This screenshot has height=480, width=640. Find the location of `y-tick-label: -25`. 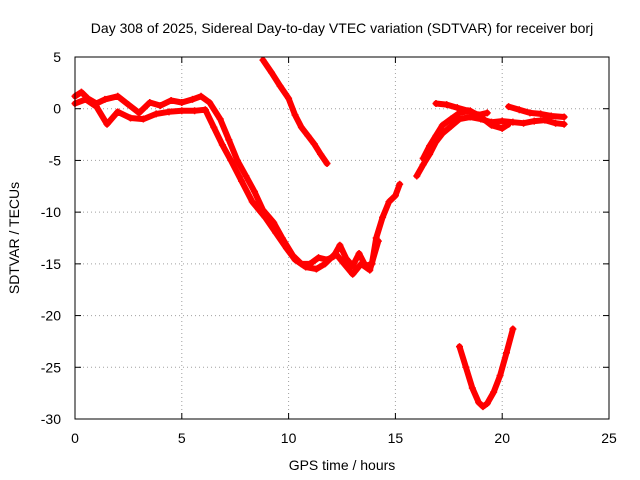

y-tick-label: -25 is located at coordinates (51, 367).